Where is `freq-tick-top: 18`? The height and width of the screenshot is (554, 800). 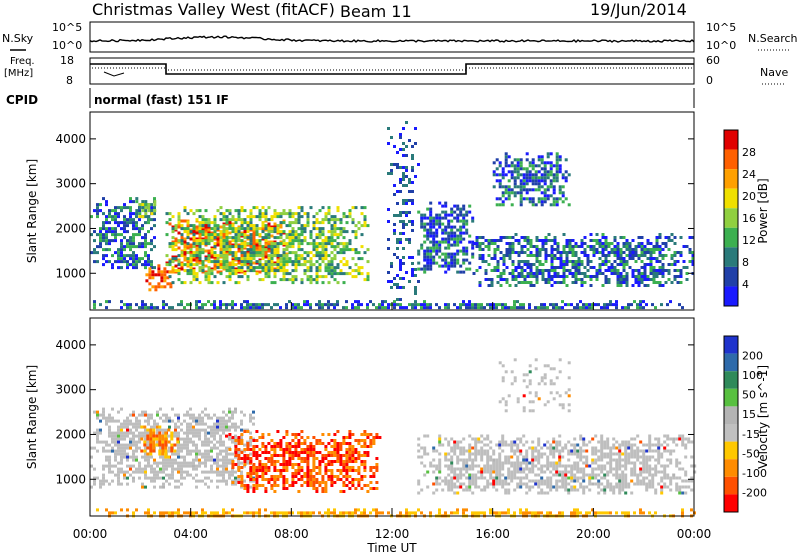
freq-tick-top: 18 is located at coordinates (67, 60).